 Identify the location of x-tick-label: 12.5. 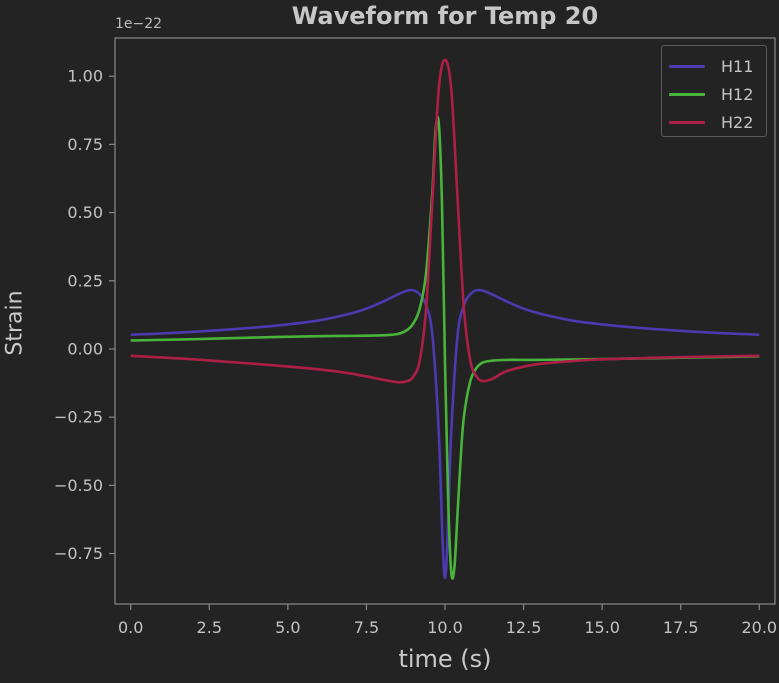
(524, 627).